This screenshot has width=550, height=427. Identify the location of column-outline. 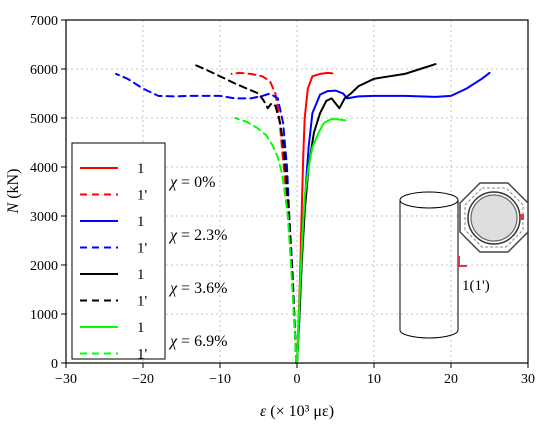
(429, 269).